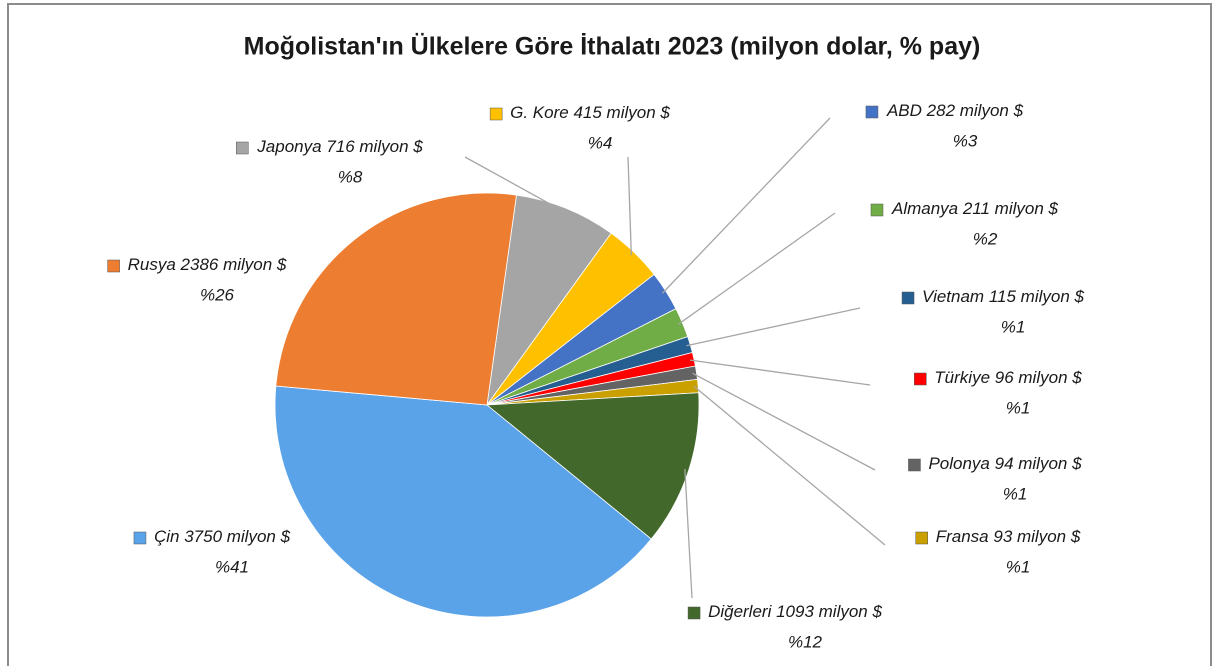 Image resolution: width=1219 pixels, height=671 pixels. I want to click on category-name: Polonya, so click(958, 463).